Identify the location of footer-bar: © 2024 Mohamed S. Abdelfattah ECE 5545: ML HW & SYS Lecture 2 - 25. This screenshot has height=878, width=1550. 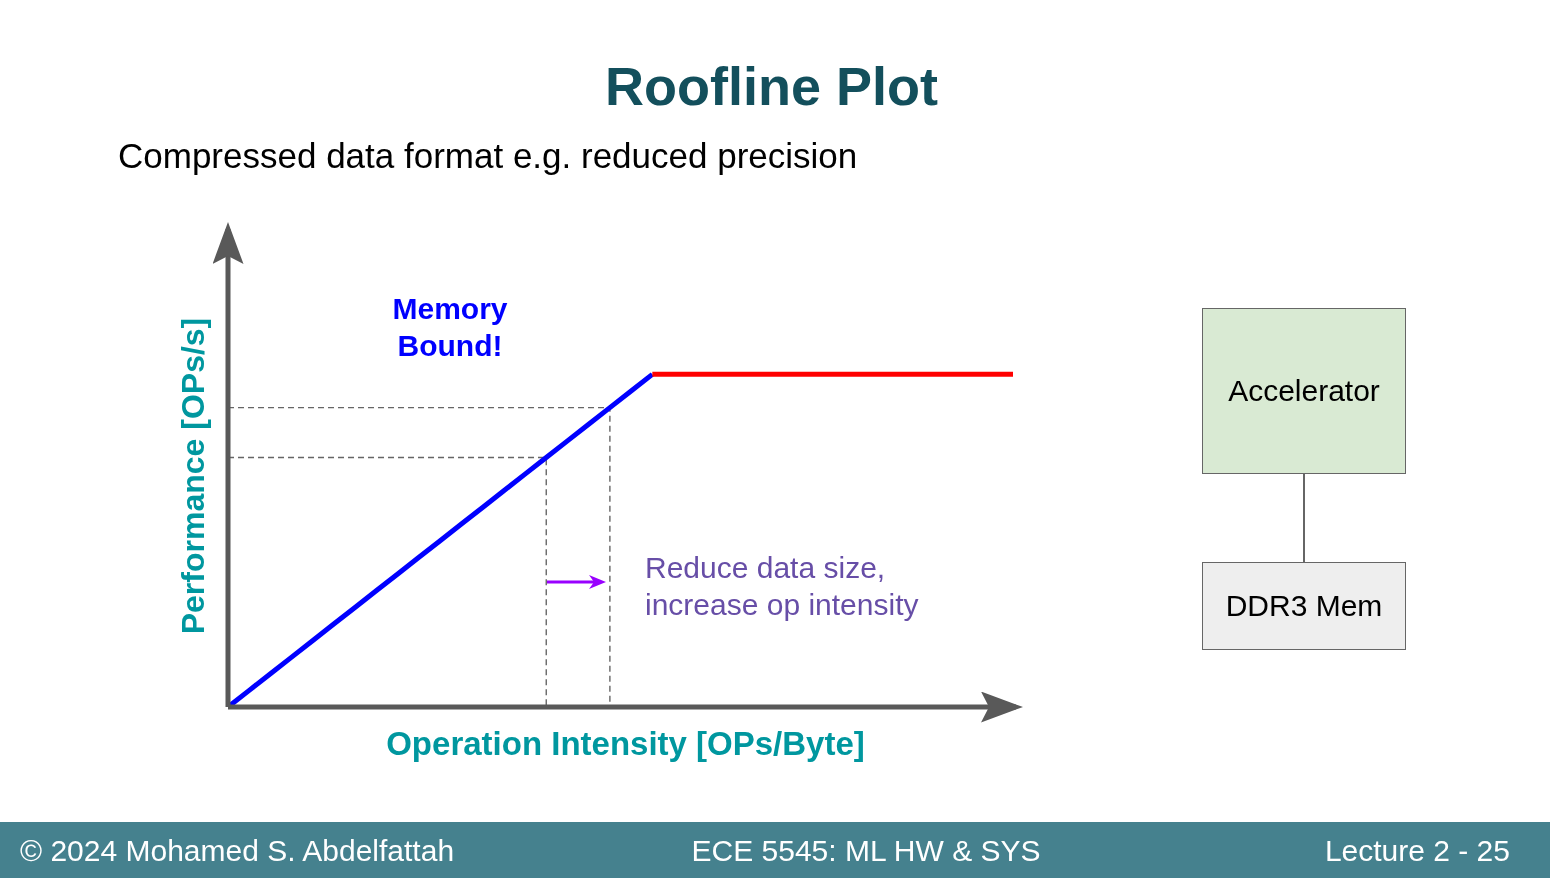
(775, 850).